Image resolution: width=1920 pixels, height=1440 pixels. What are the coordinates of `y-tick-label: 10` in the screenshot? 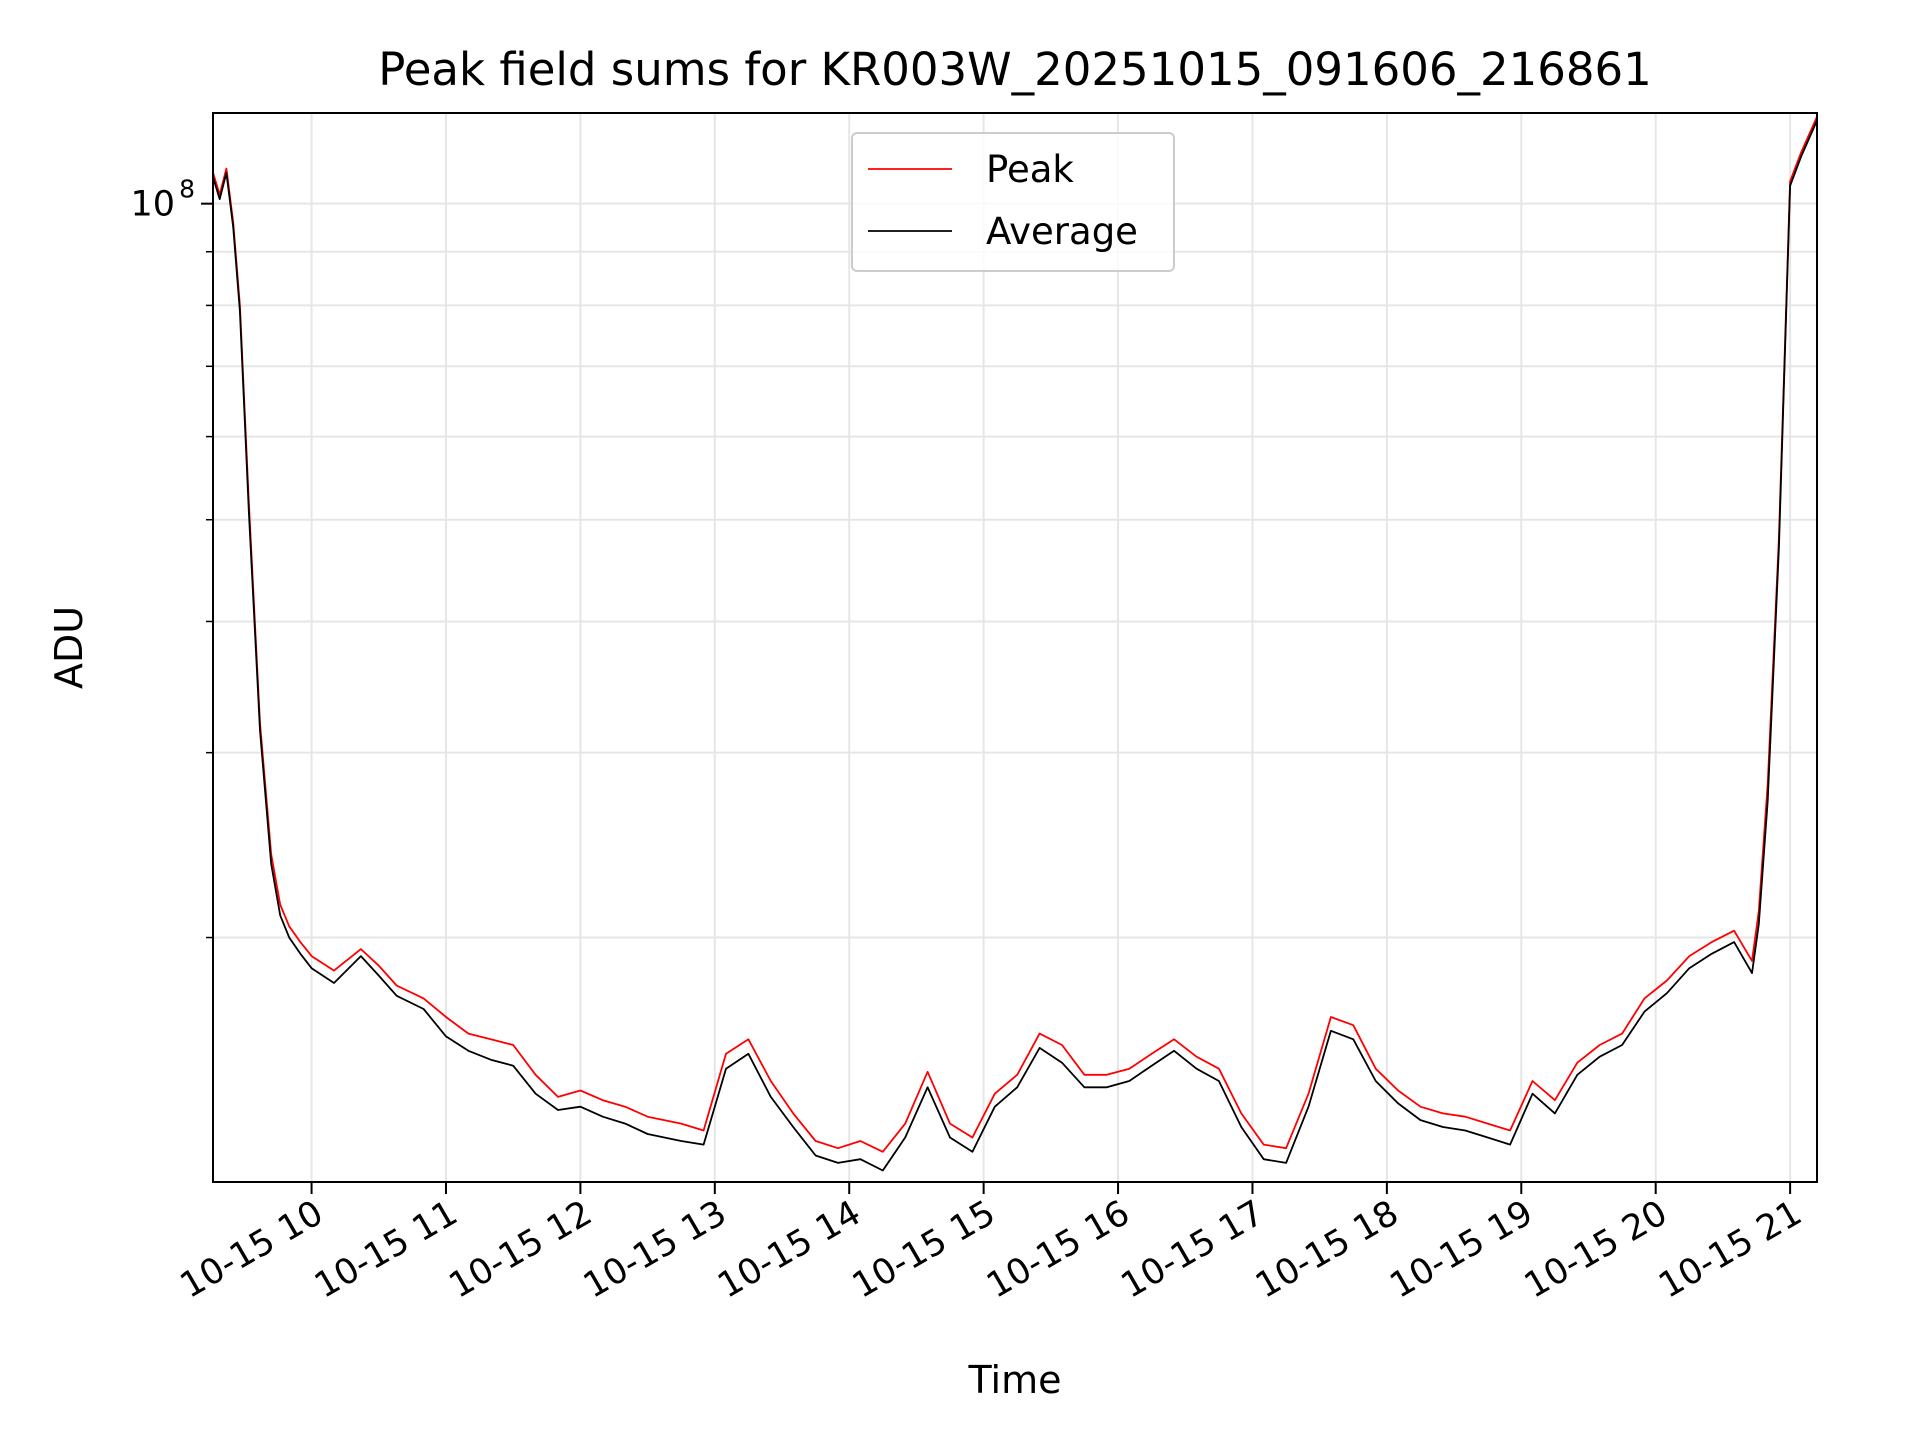 It's located at (152, 205).